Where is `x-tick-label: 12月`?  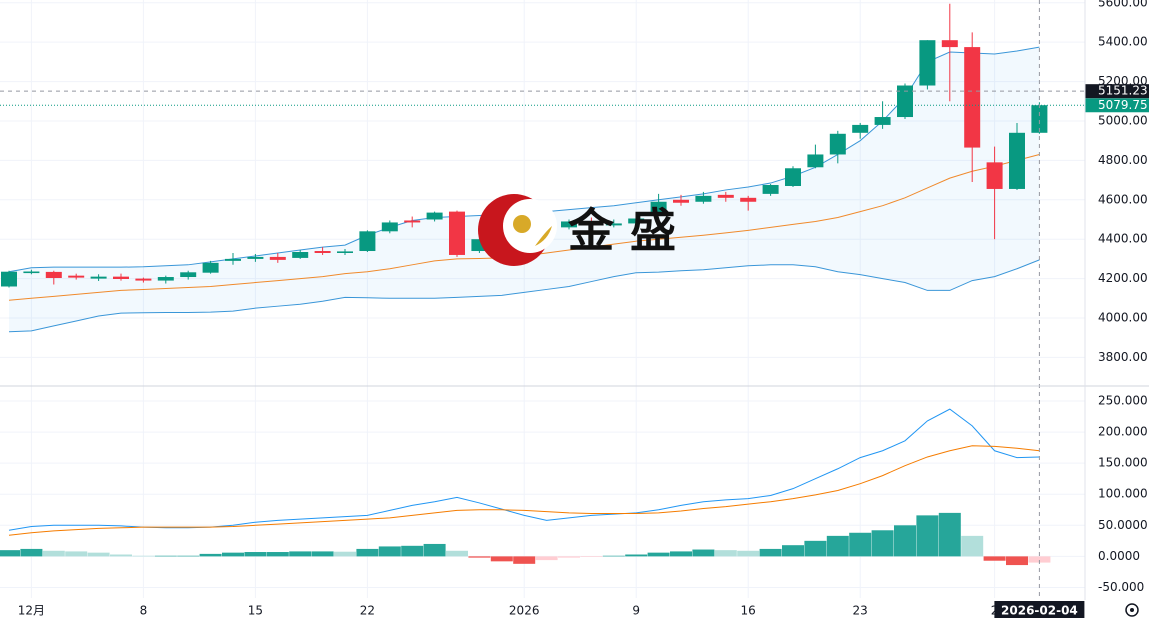 x-tick-label: 12月 is located at coordinates (31, 611).